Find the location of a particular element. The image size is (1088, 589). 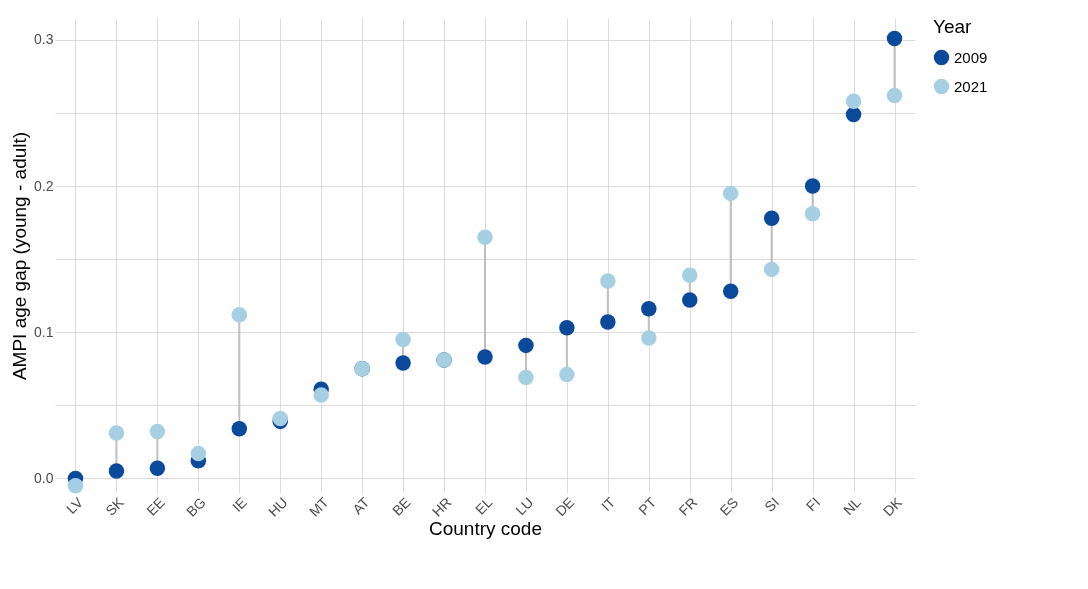

x-tick-label: BE is located at coordinates (401, 506).